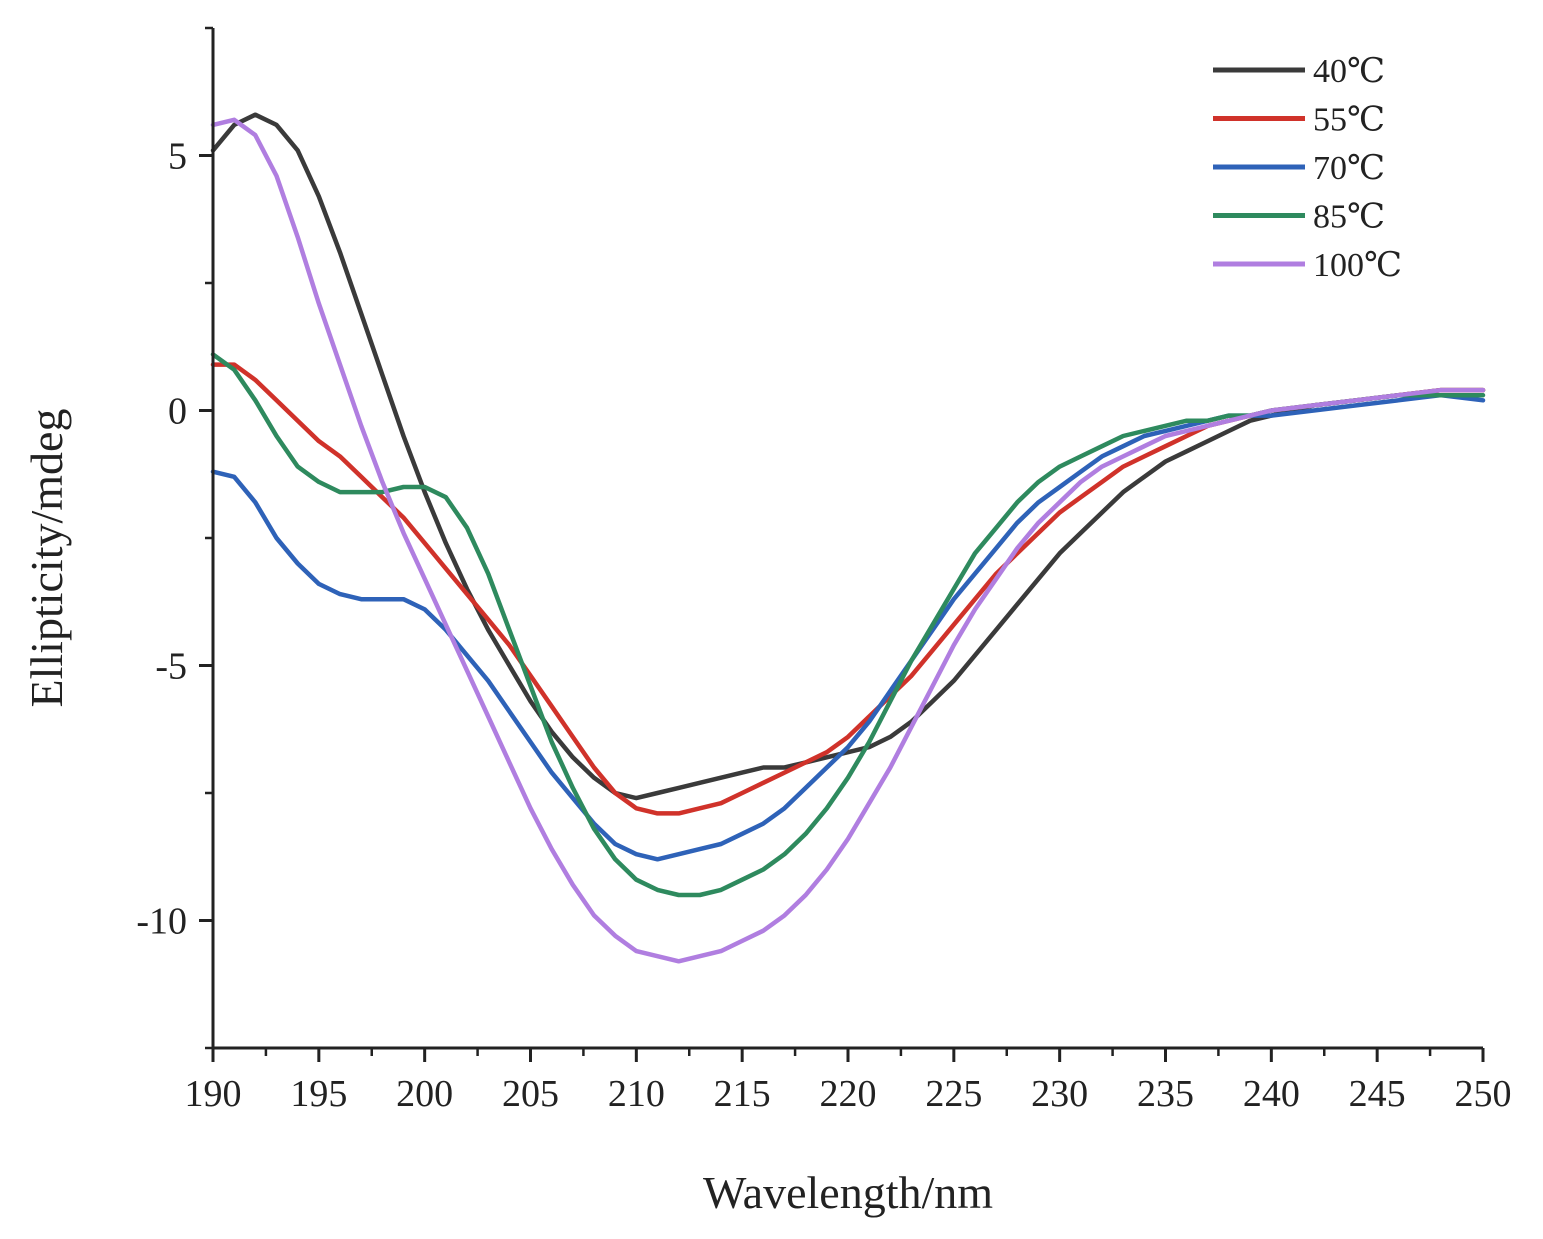 The image size is (1543, 1239). I want to click on x-ticks: 190 195 200 205 210 215 220 225 230 235 240 245 250, so click(848, 1081).